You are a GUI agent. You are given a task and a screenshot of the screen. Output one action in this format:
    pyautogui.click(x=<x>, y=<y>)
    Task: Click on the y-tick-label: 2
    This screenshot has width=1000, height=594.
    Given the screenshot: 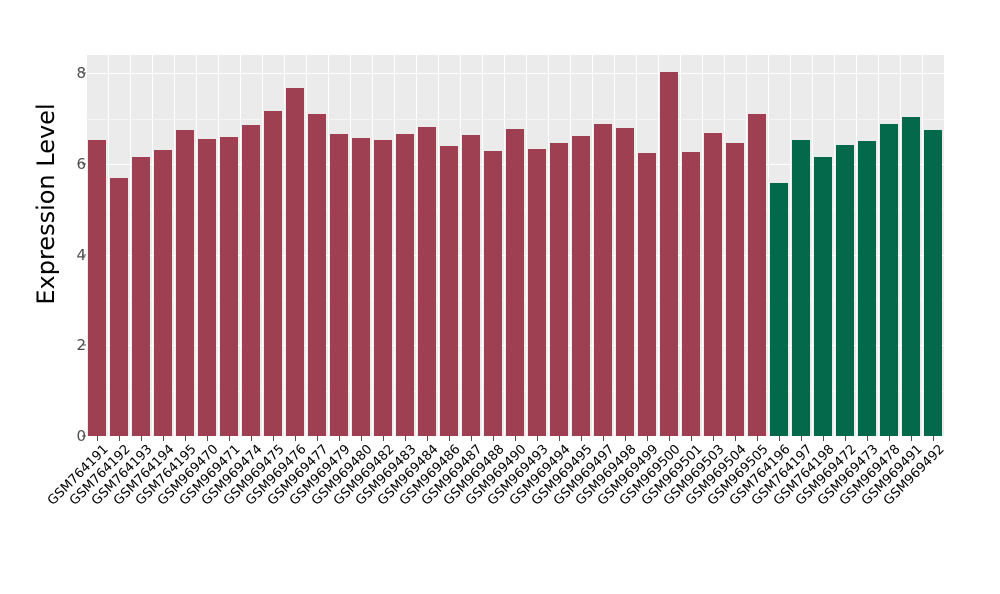 What is the action you would take?
    pyautogui.click(x=69, y=345)
    